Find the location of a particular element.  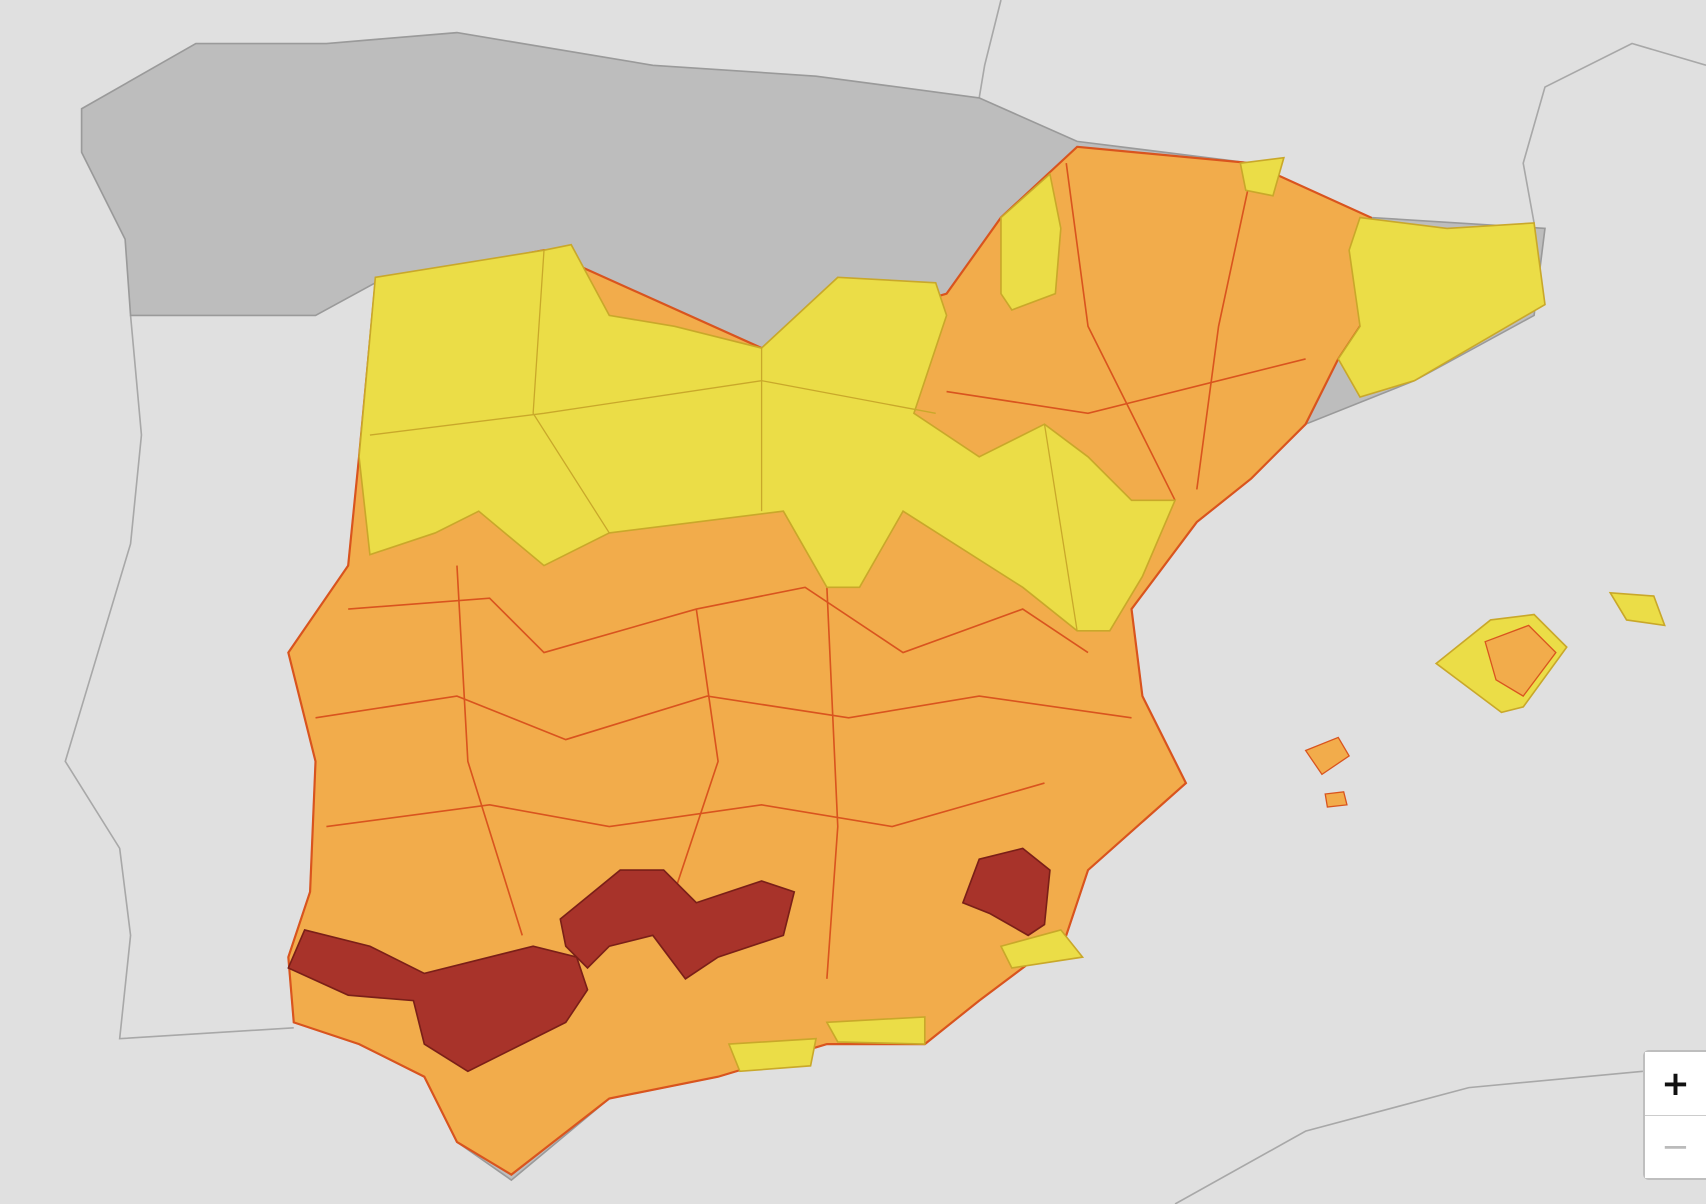

red-zones is located at coordinates (669, 960).